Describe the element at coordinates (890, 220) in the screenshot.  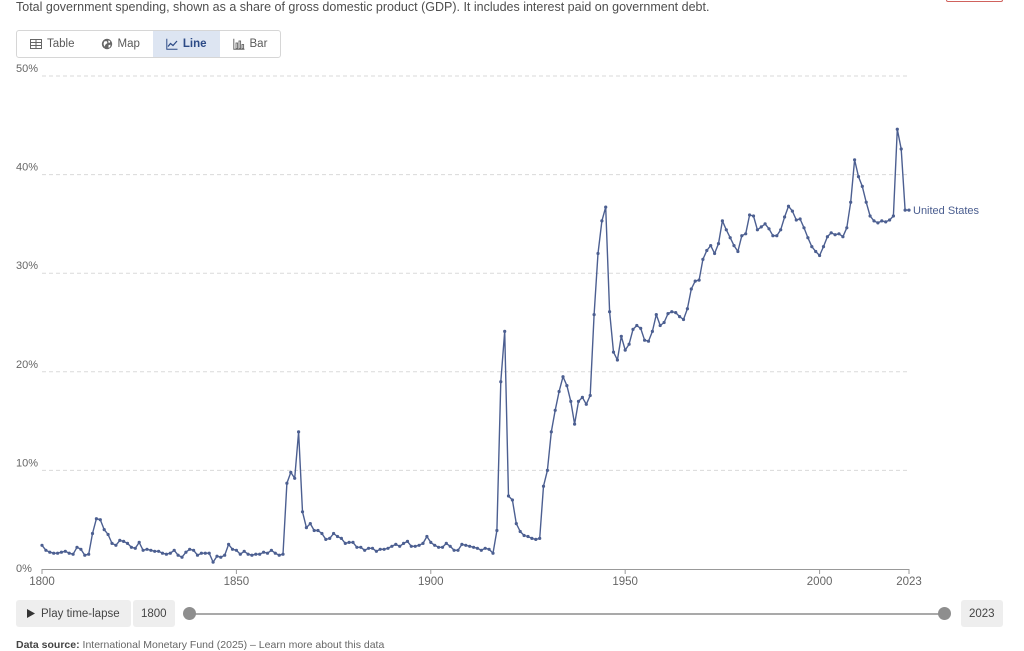
I see `data-point-2018` at that location.